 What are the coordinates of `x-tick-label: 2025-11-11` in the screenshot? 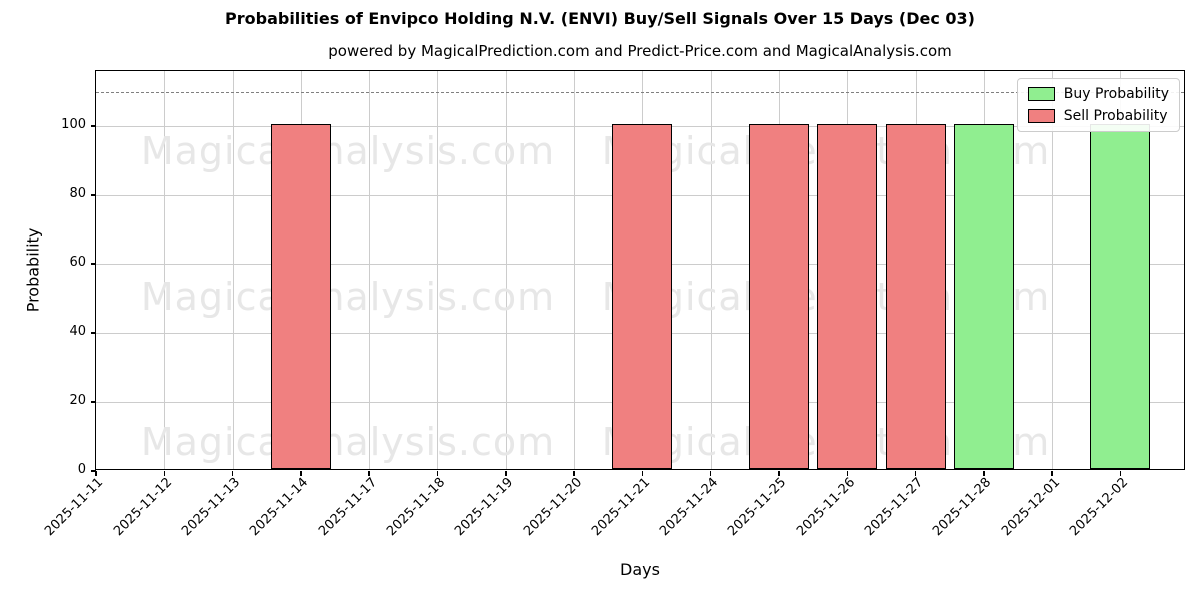 It's located at (74, 507).